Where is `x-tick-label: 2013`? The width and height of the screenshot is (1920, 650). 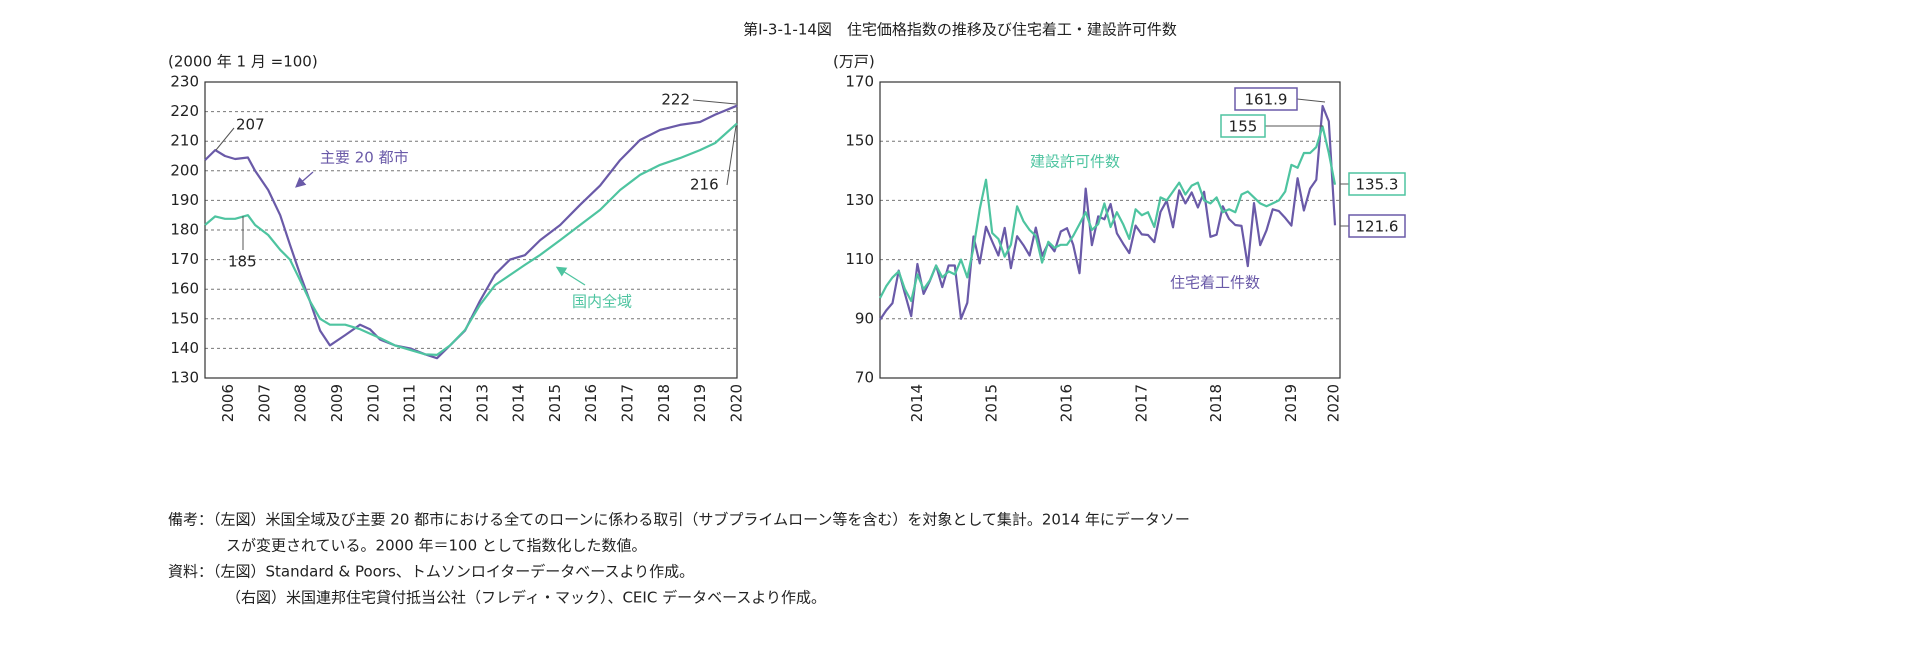 x-tick-label: 2013 is located at coordinates (482, 403).